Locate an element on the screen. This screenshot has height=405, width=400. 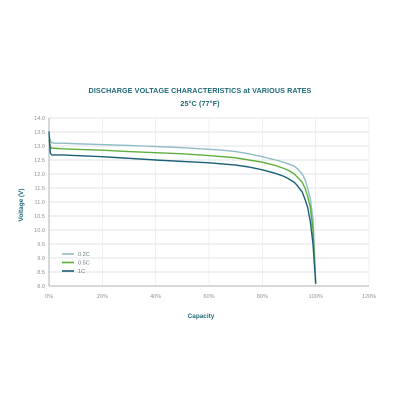
y-tick-label: 9.0 is located at coordinates (41, 259).